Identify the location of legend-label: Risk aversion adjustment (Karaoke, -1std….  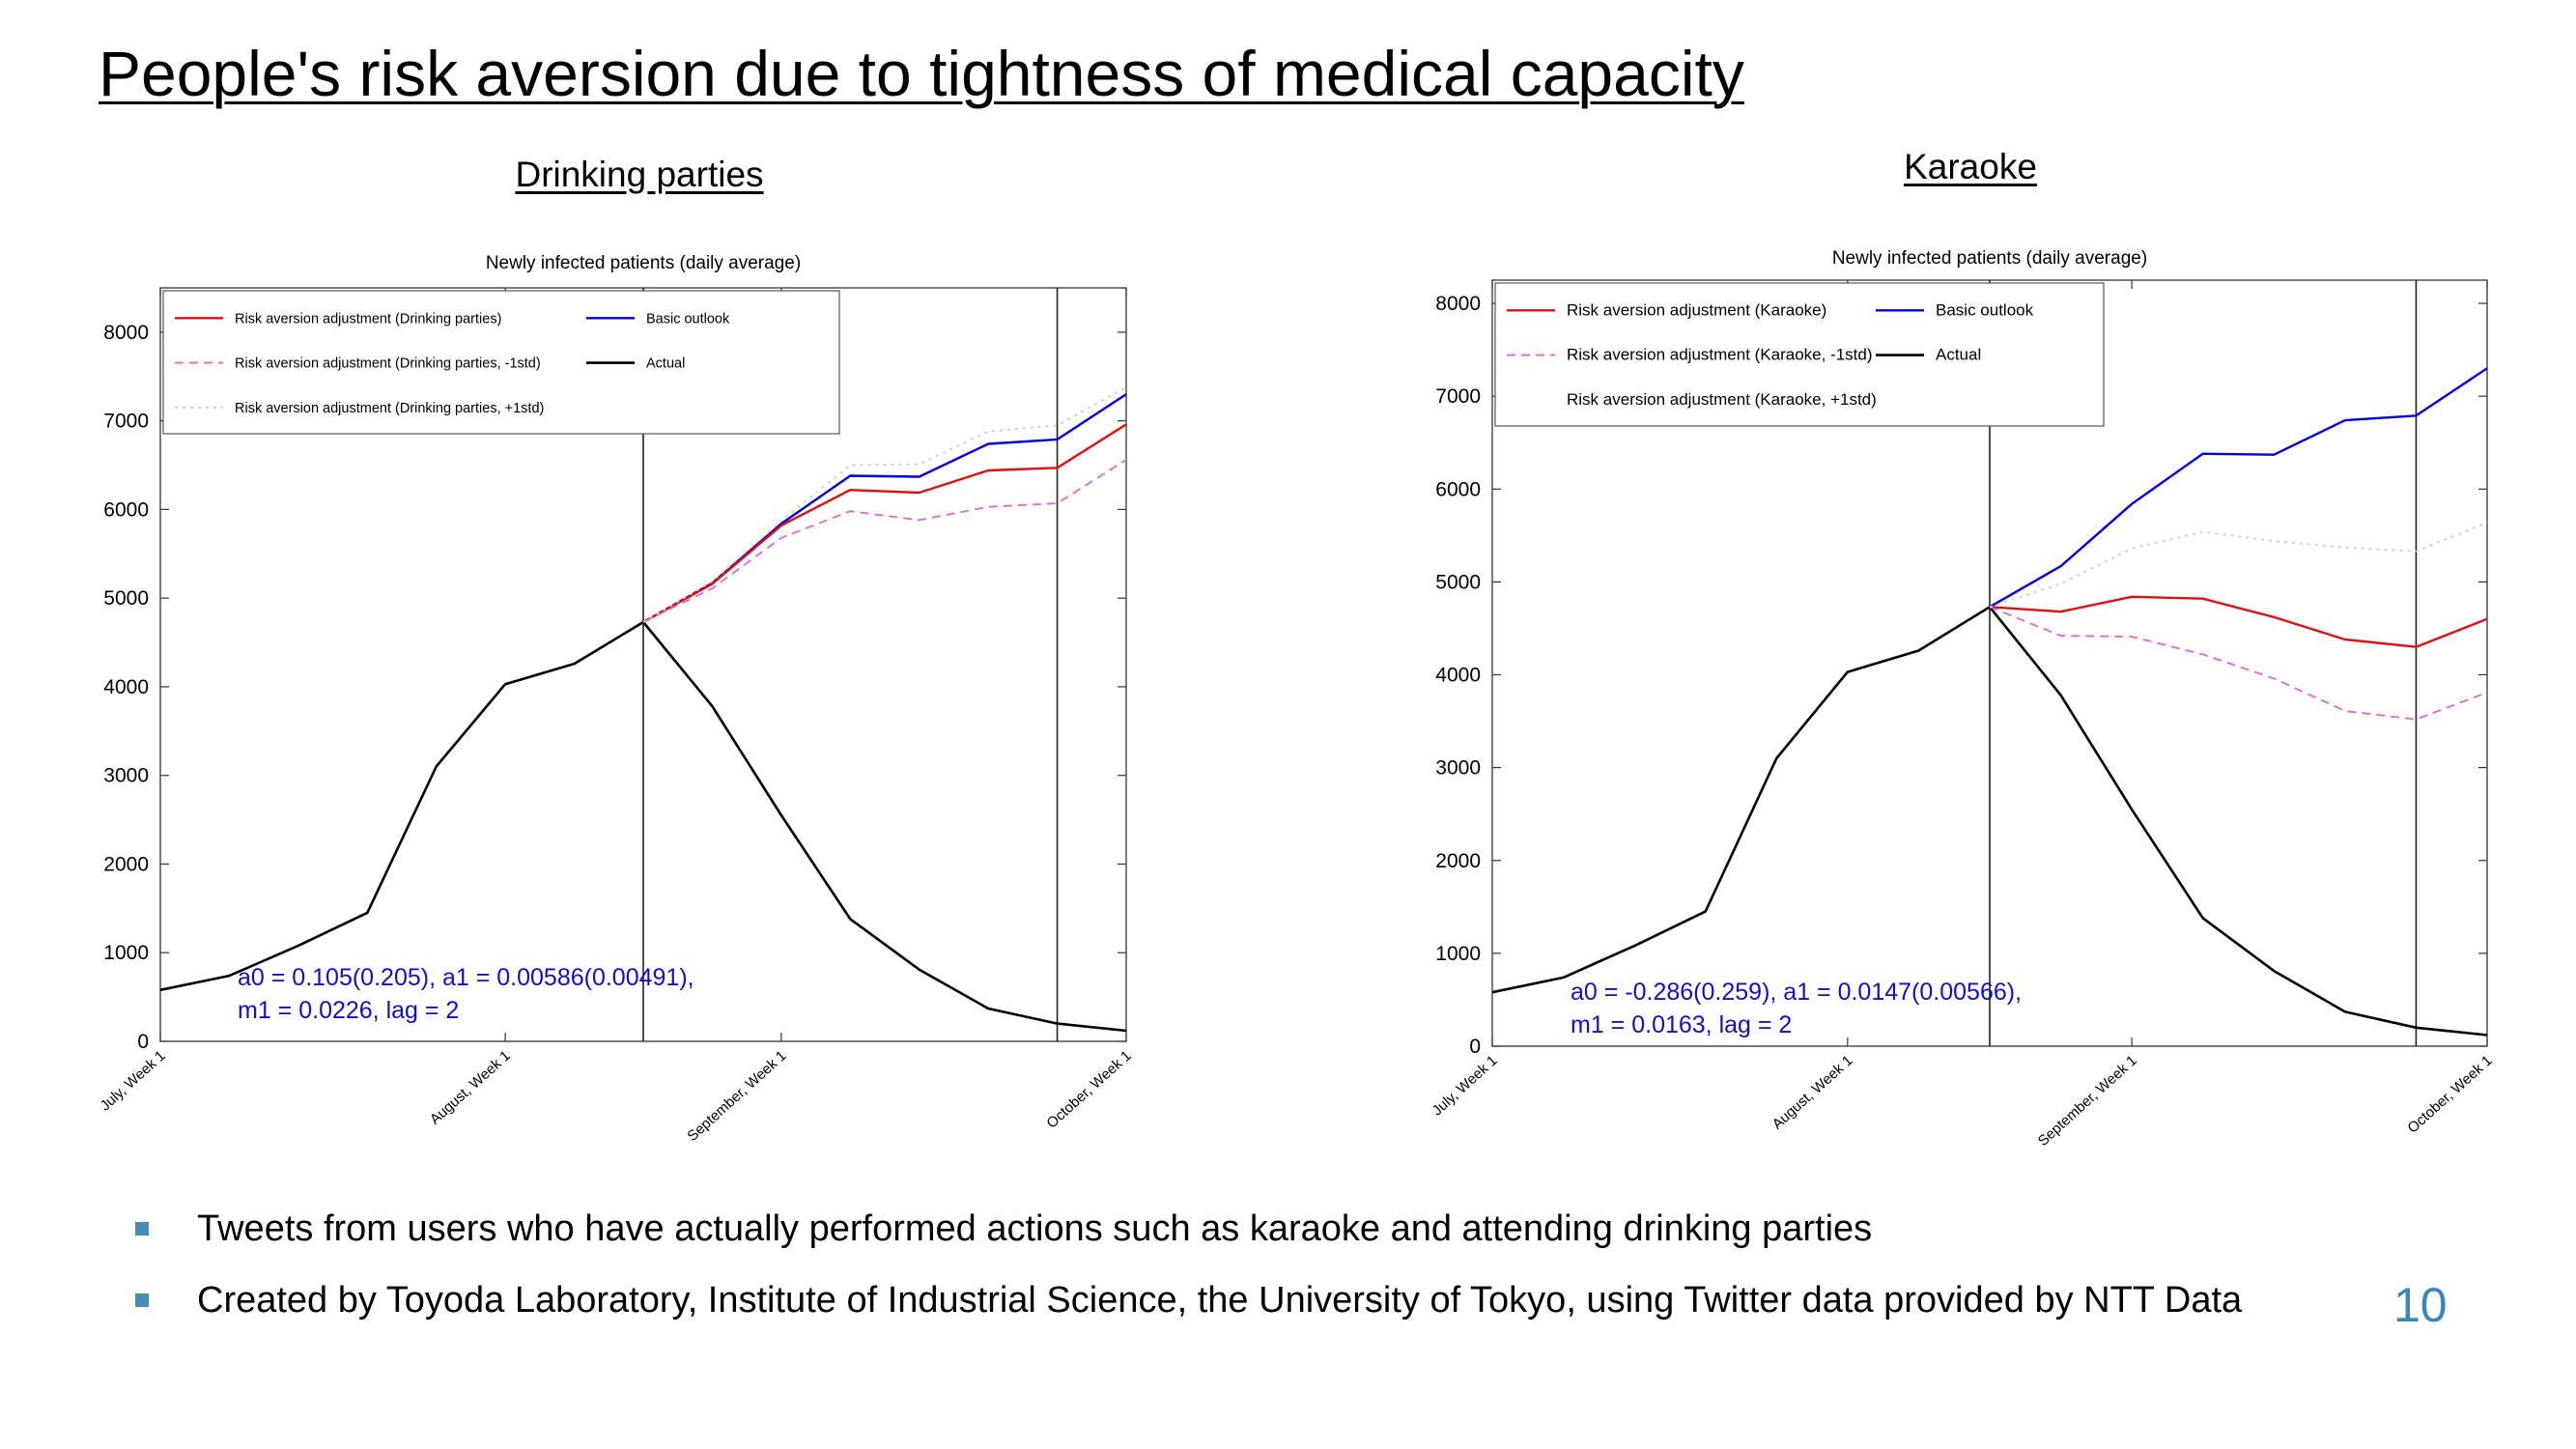
(1720, 355).